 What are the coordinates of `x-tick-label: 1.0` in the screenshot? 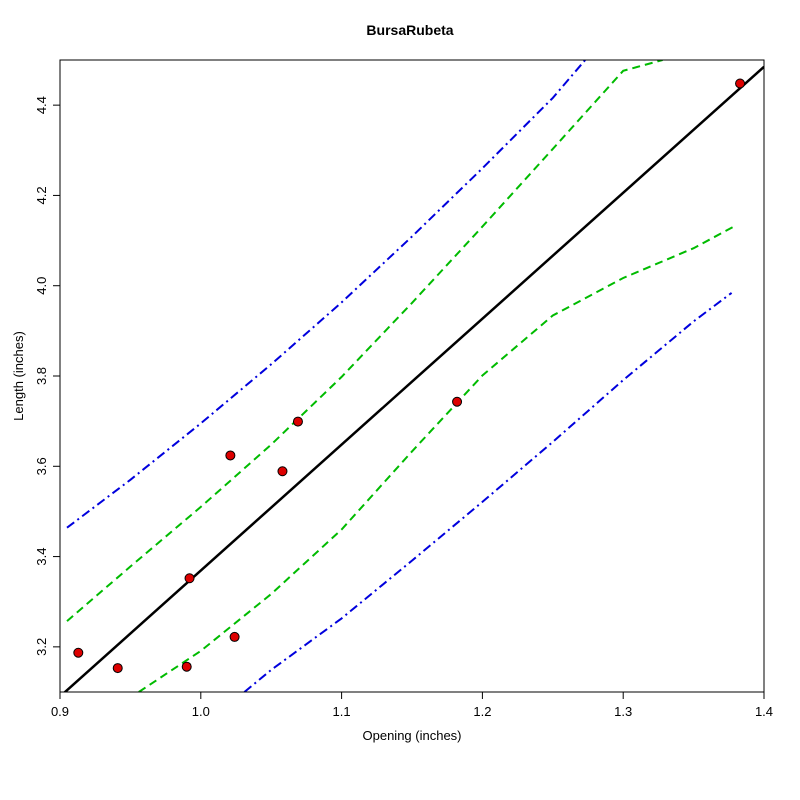 It's located at (201, 711).